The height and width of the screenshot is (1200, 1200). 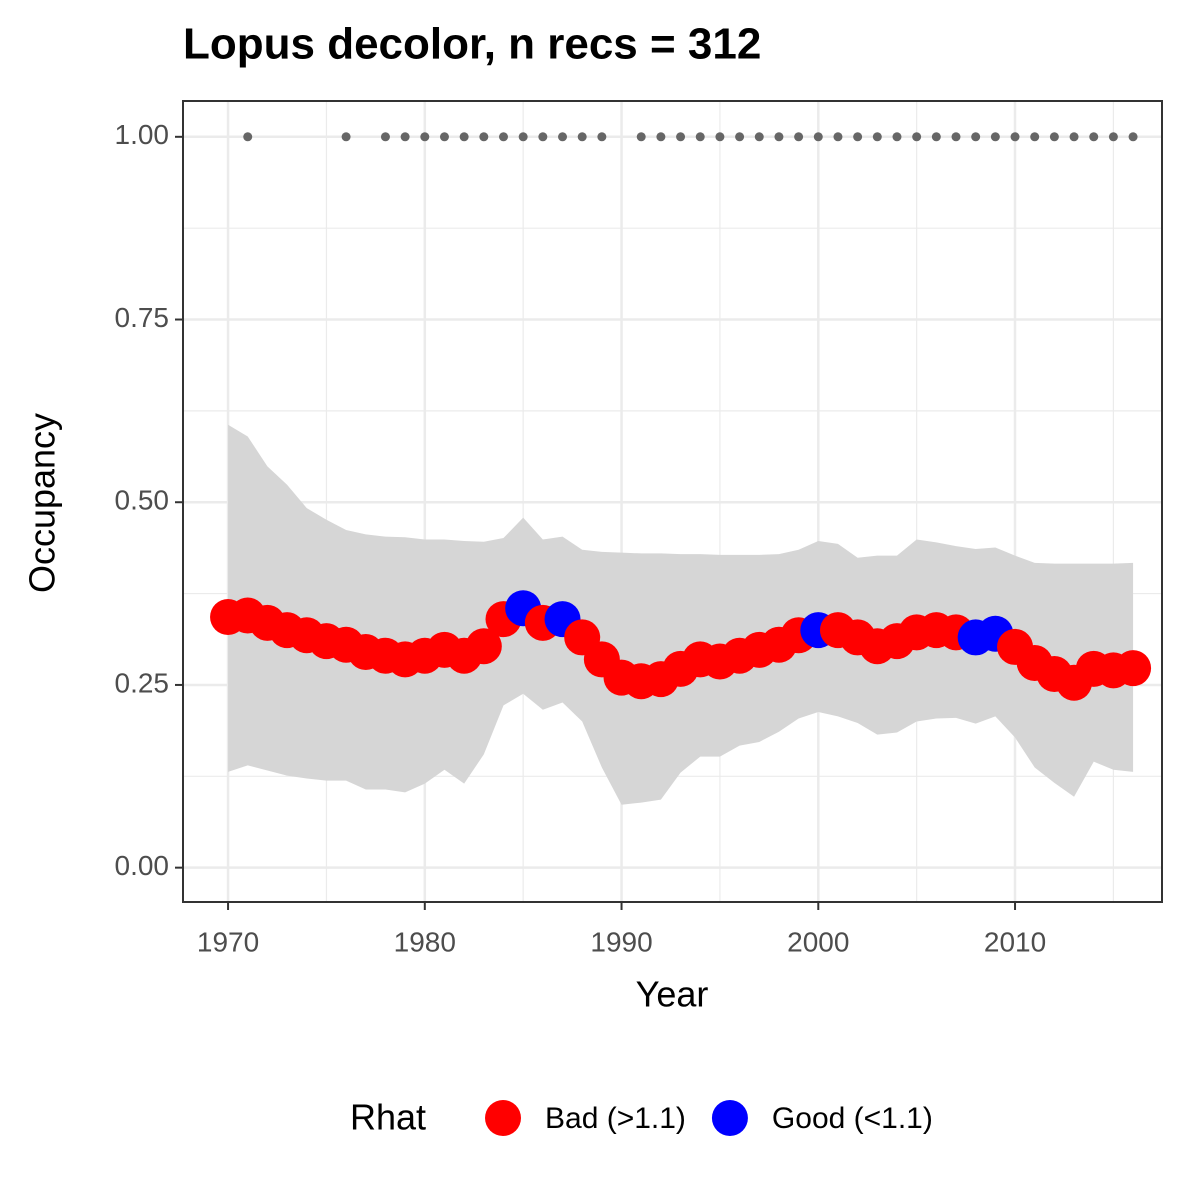 I want to click on legend-title: Rhat, so click(x=388, y=1117).